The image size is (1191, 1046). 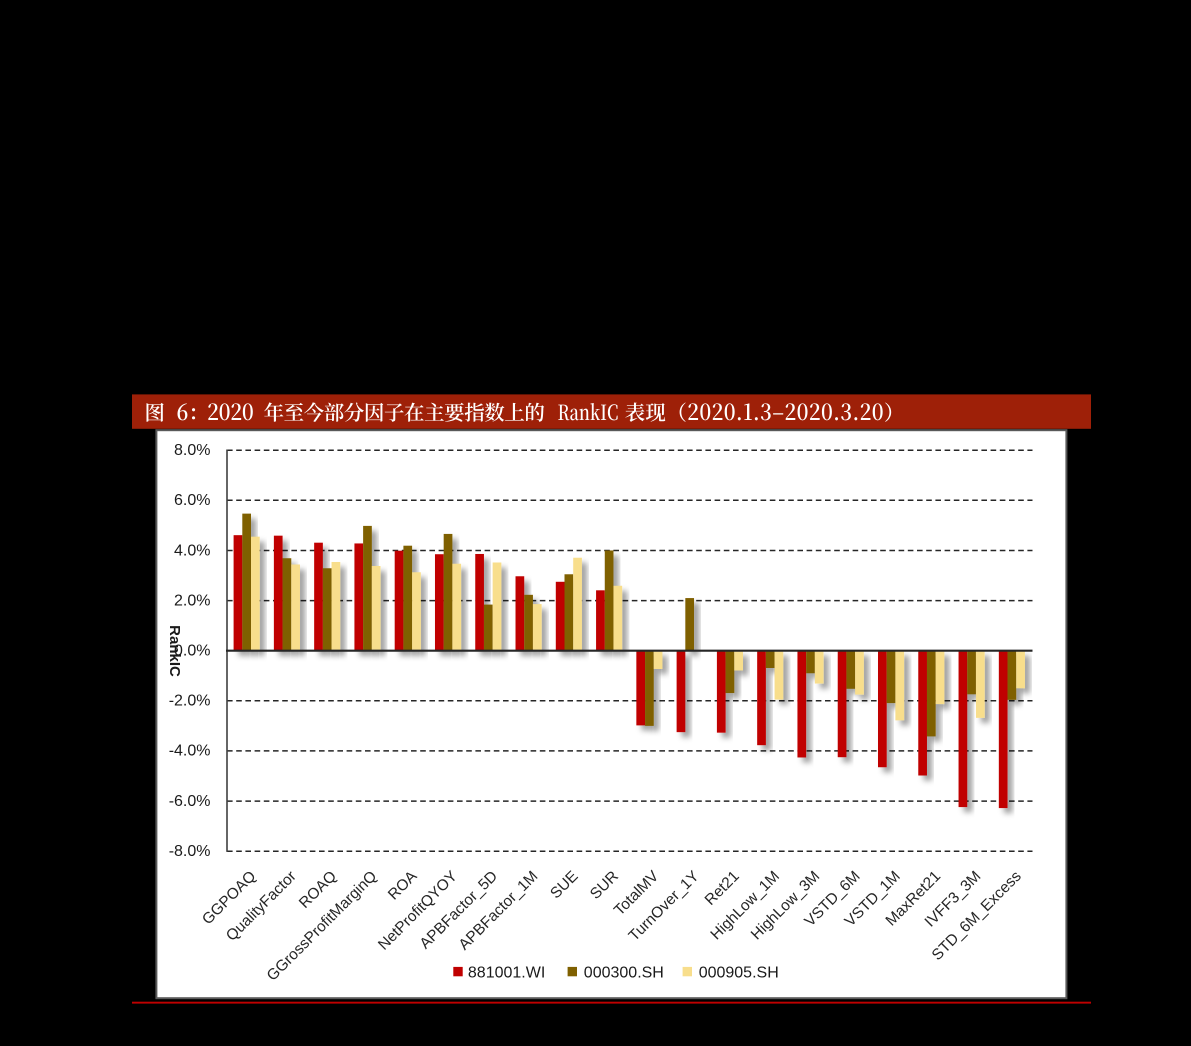 What do you see at coordinates (190, 701) in the screenshot?
I see `svg-text: -2.0%` at bounding box center [190, 701].